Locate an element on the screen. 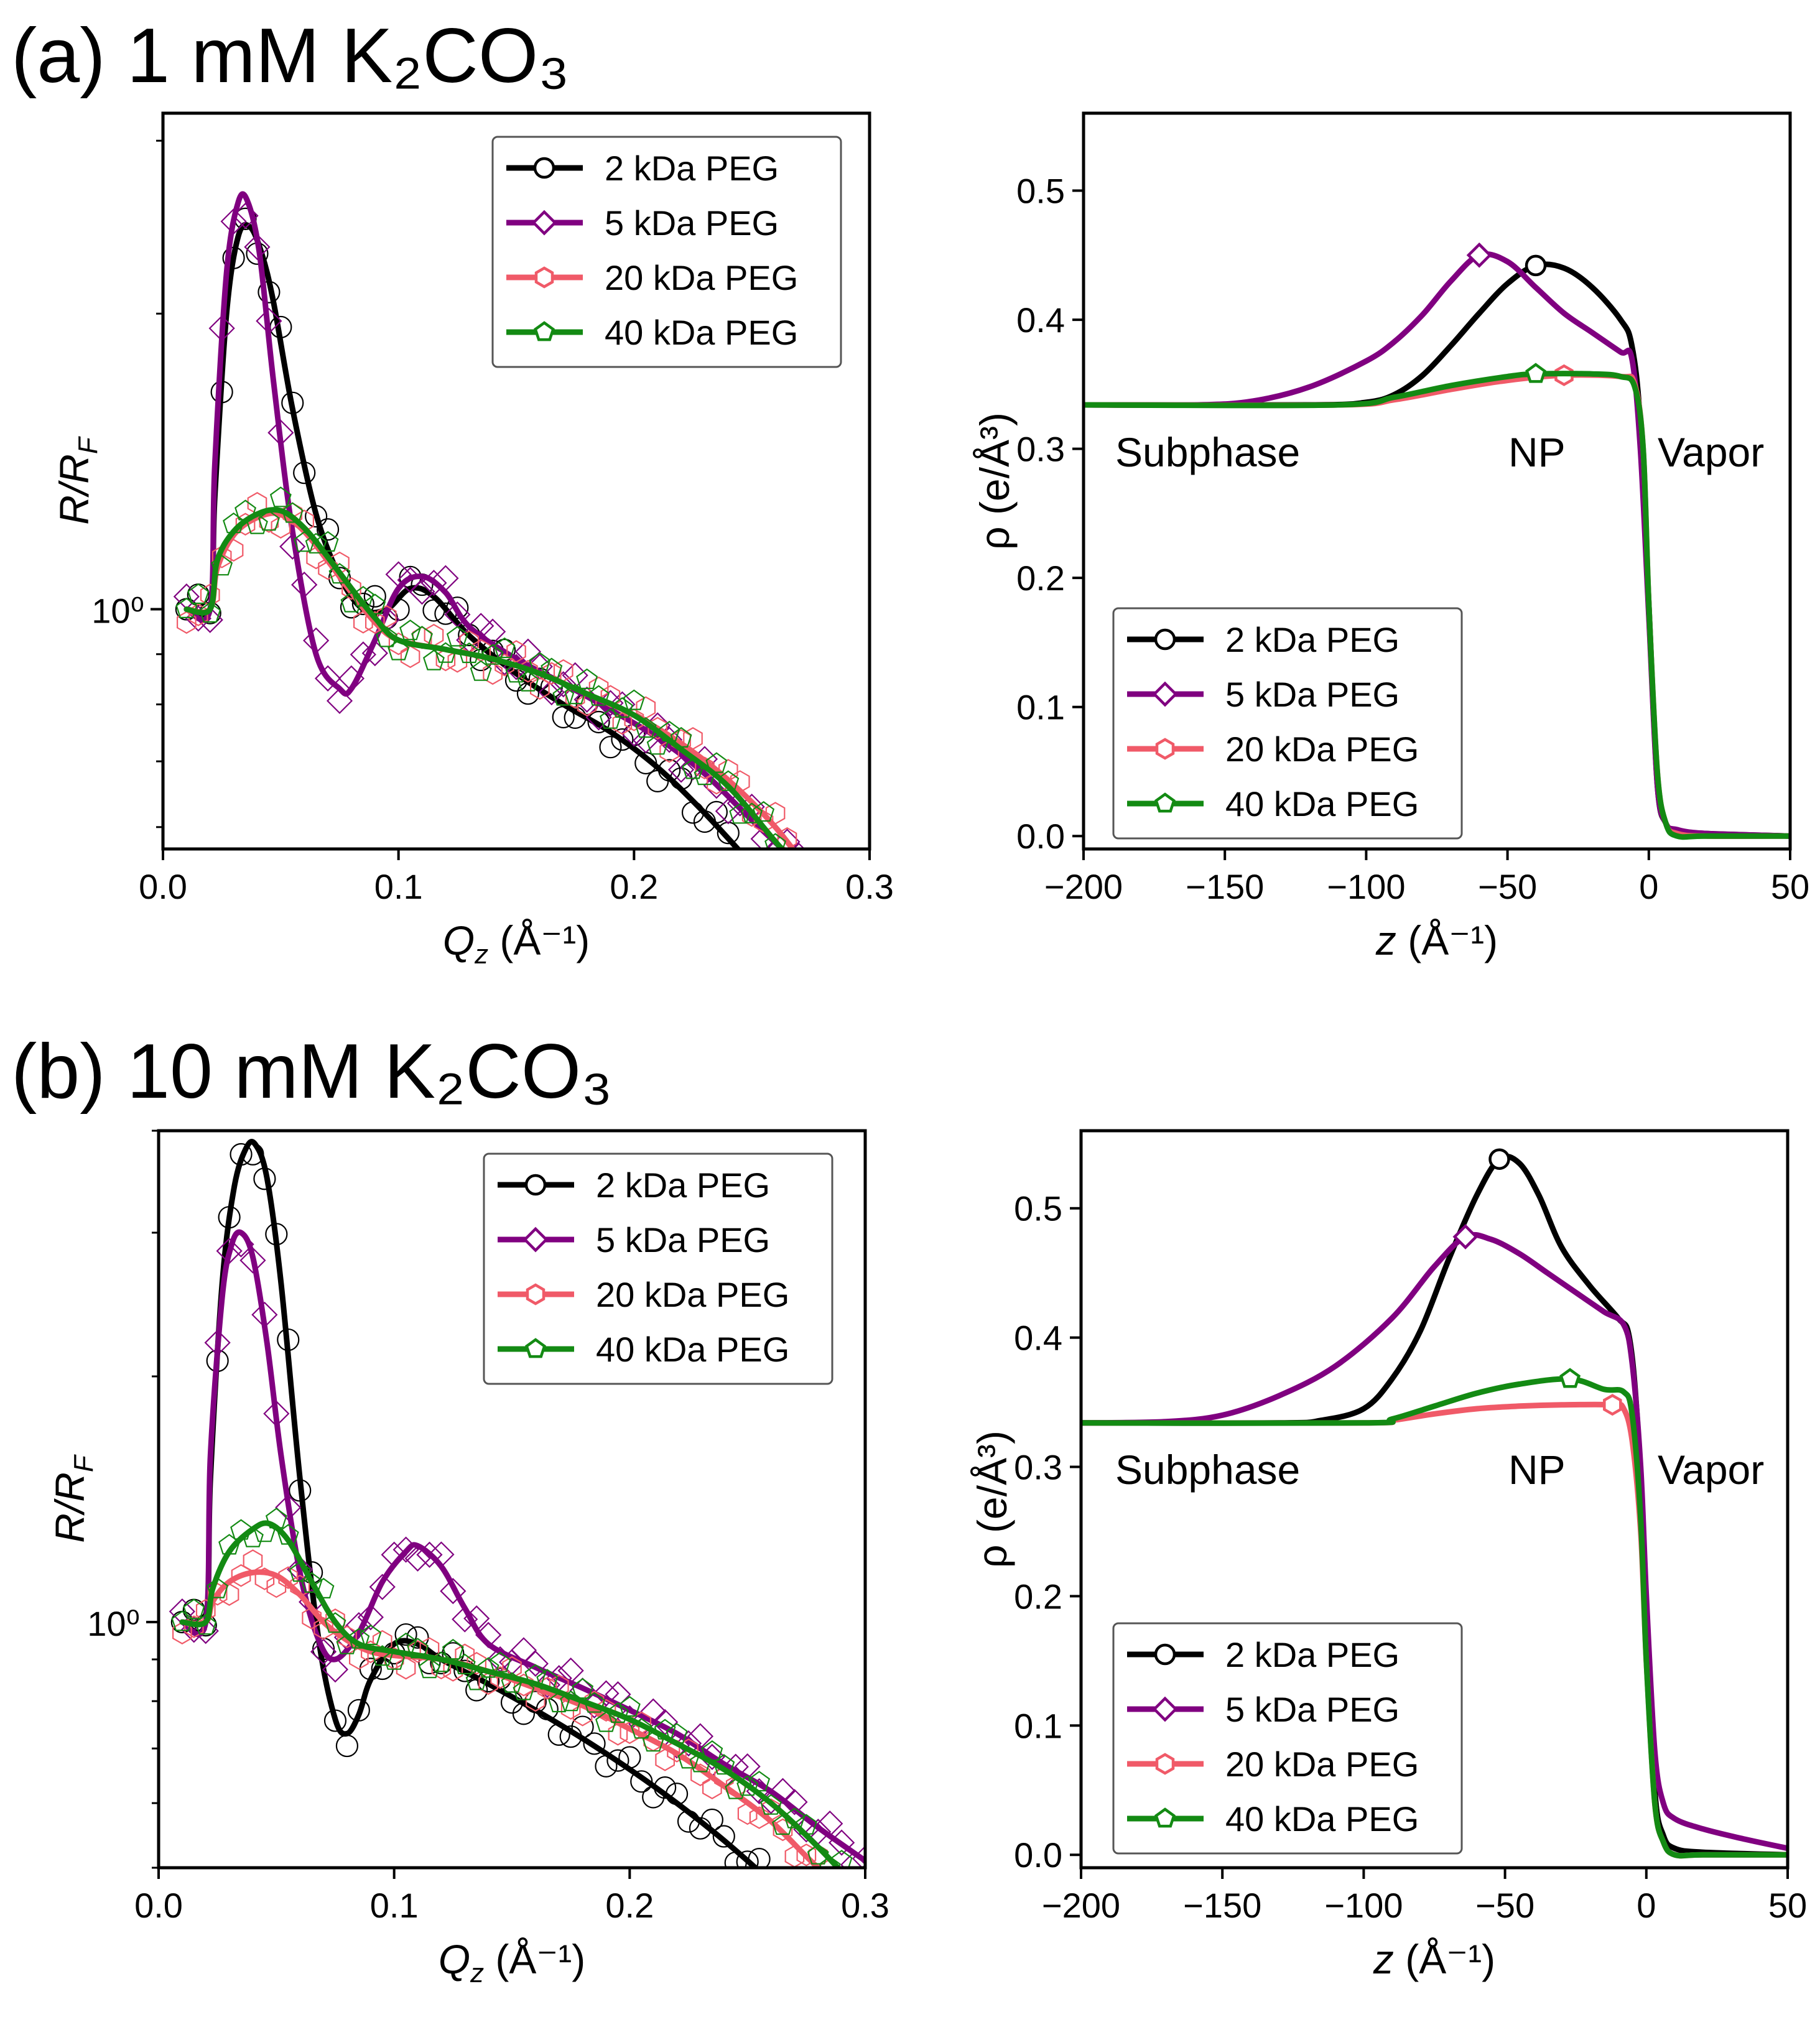 The width and height of the screenshot is (1820, 2017). legend-entry: 5 kDa PEG is located at coordinates (634, 1240).